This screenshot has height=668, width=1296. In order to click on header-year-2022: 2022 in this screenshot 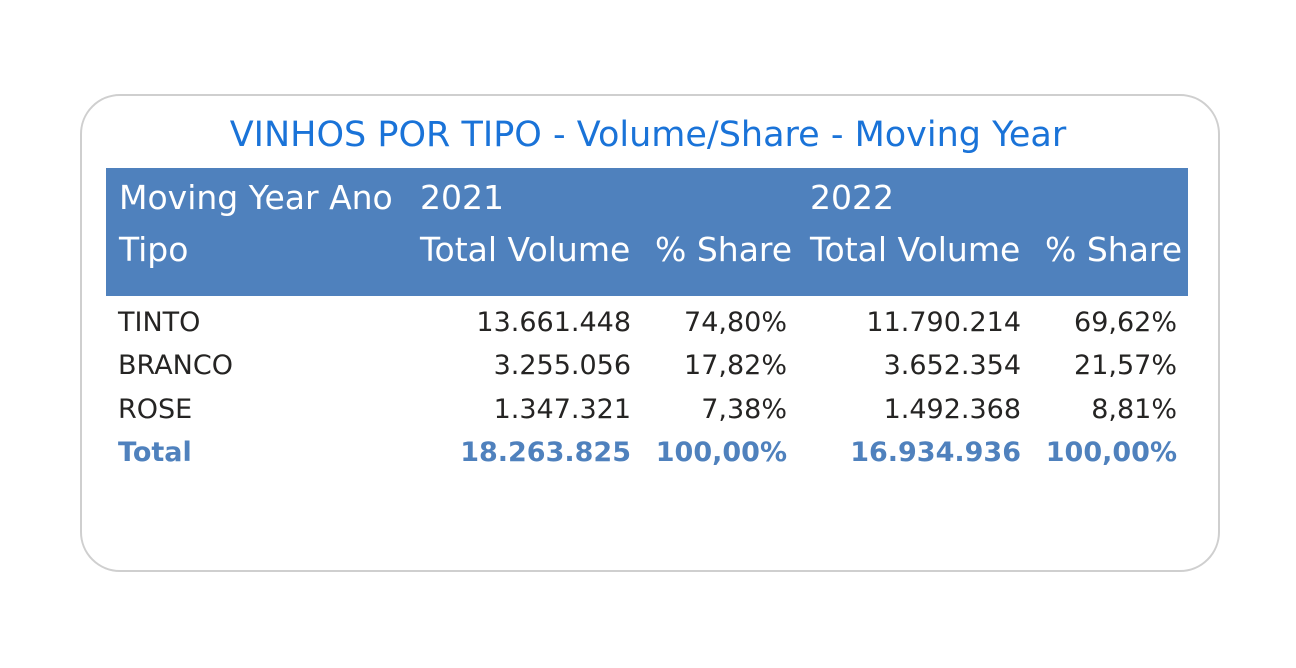, I will do `click(852, 197)`.